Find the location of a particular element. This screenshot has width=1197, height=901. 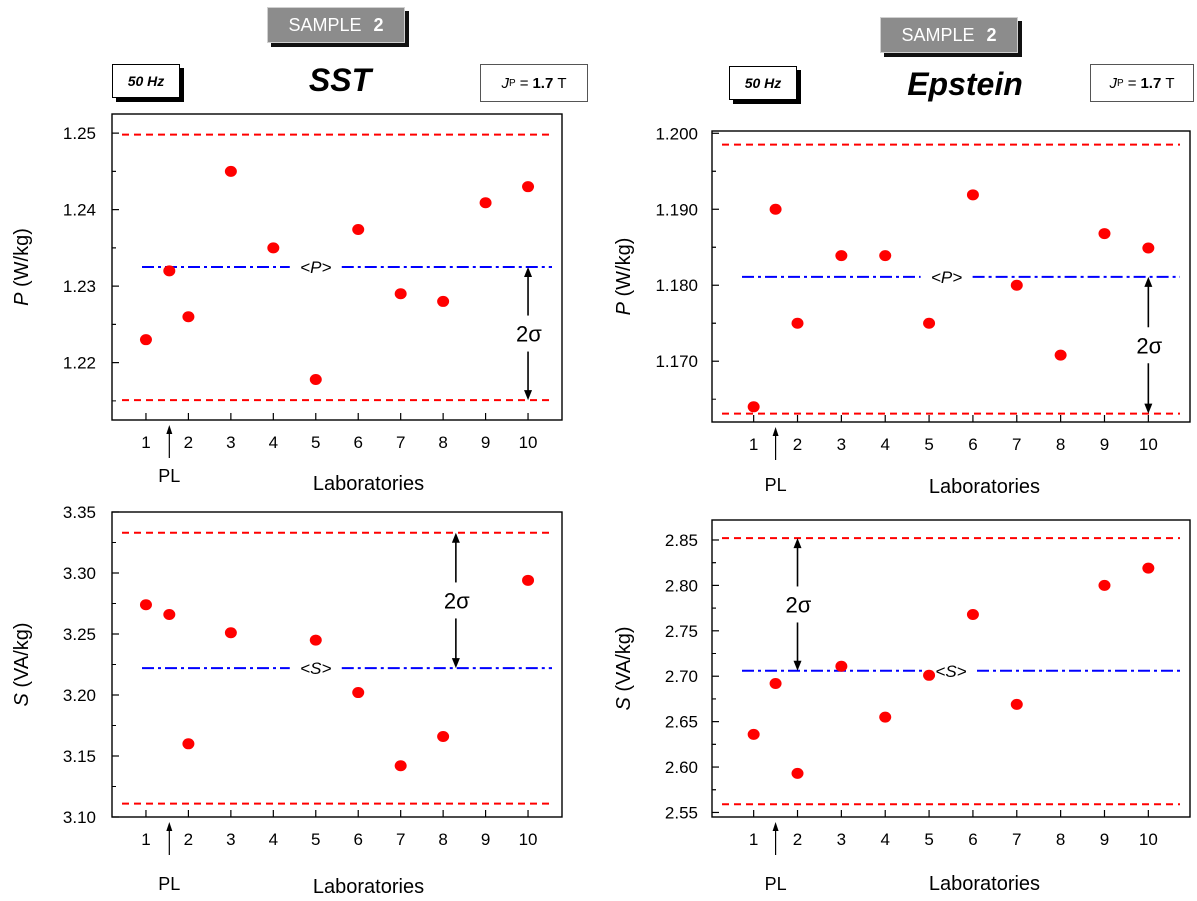

y-tick-label: 1.22 is located at coordinates (79, 363).